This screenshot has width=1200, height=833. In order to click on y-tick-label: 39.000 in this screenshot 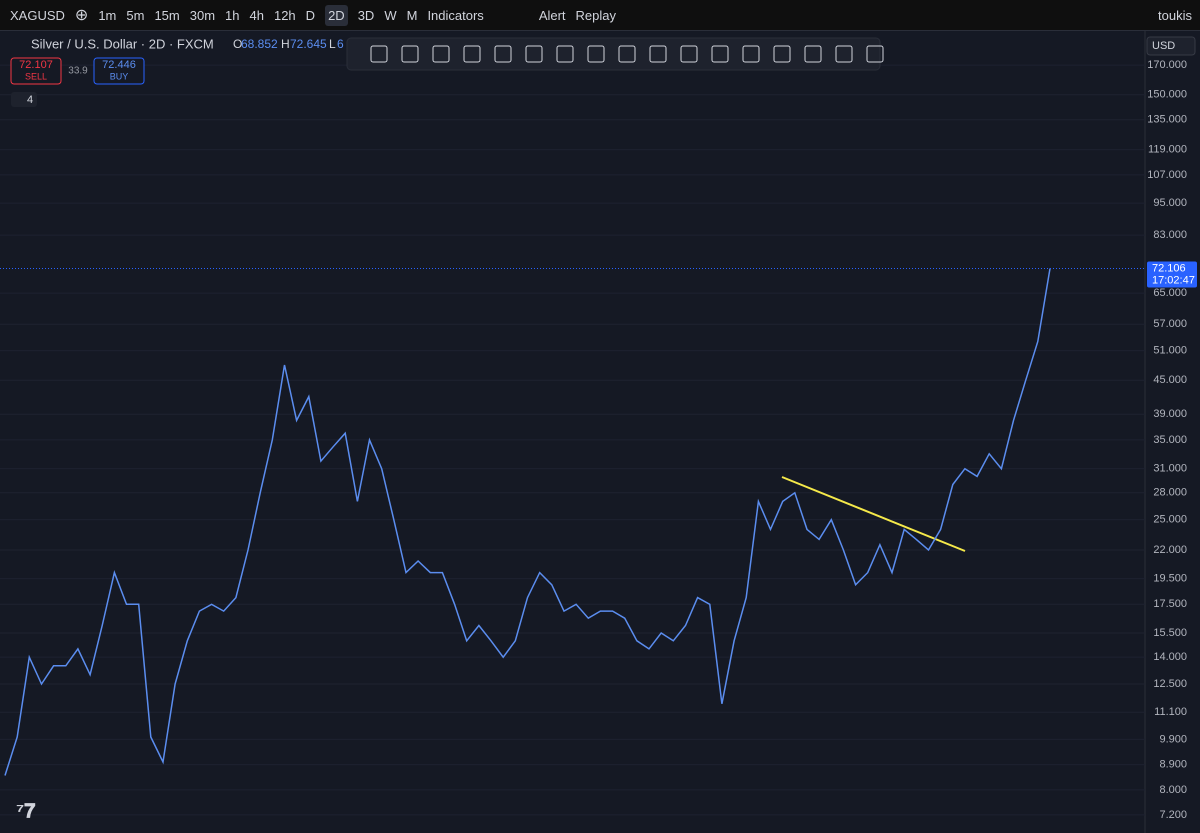, I will do `click(1170, 414)`.